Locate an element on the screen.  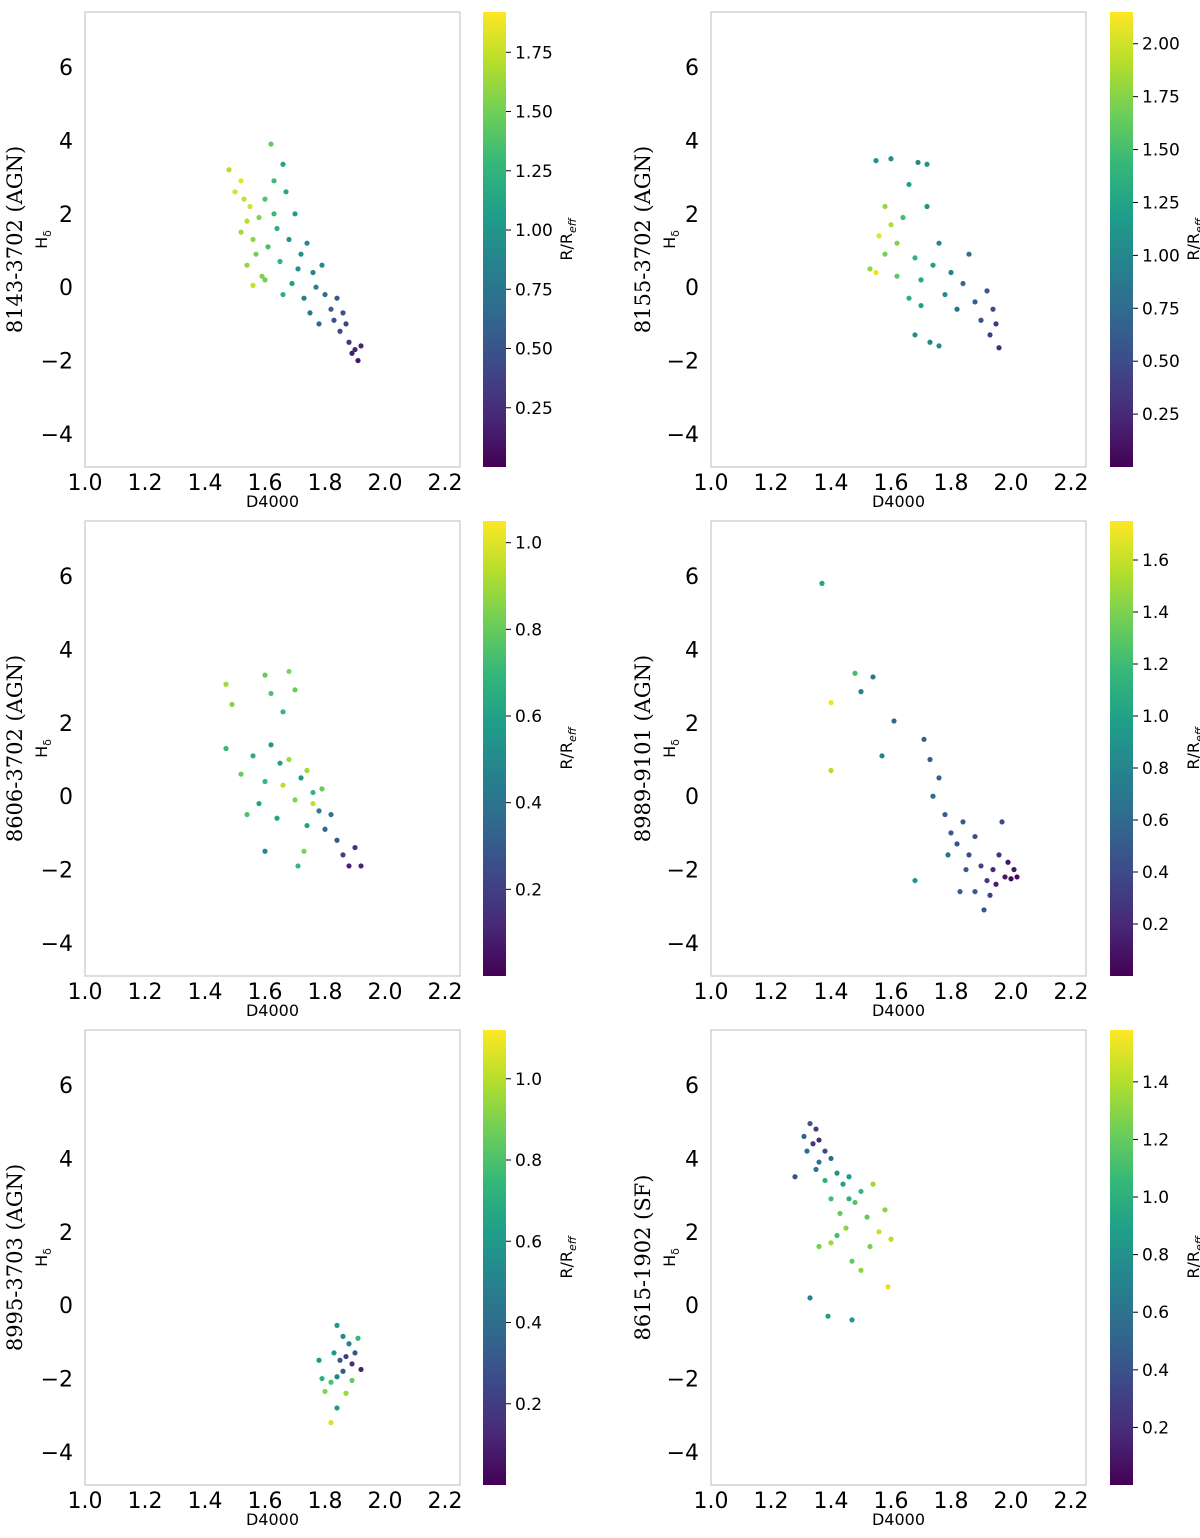
colorbar-tick-label: 0.6 is located at coordinates (1155, 821).